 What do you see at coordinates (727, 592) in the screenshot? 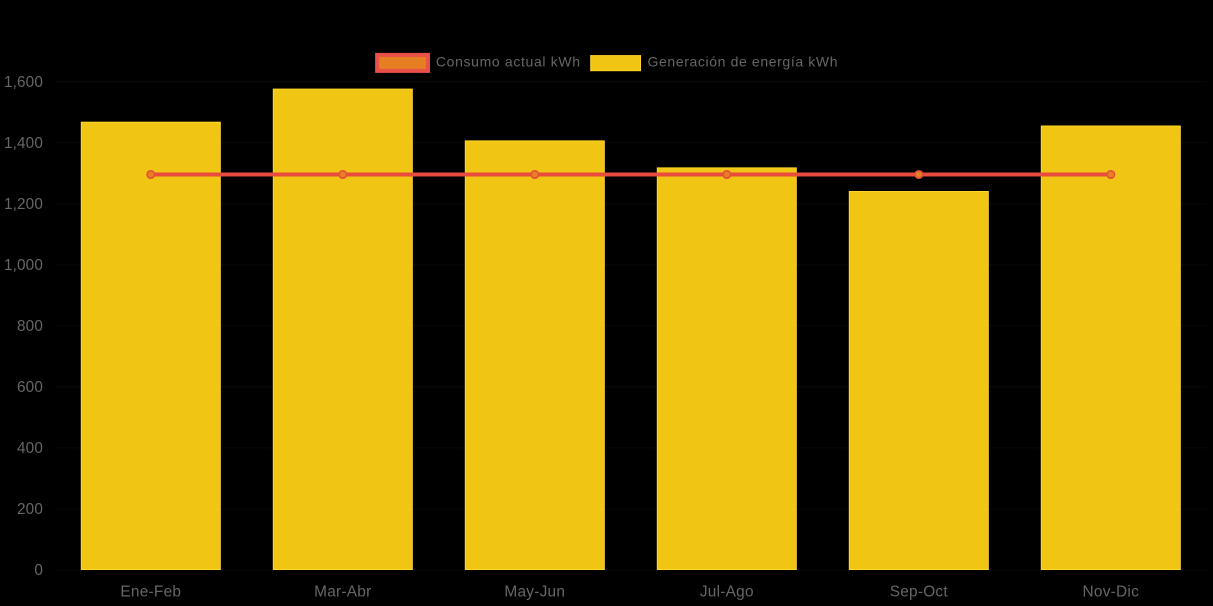
I see `svg-text: Jul-Ago` at bounding box center [727, 592].